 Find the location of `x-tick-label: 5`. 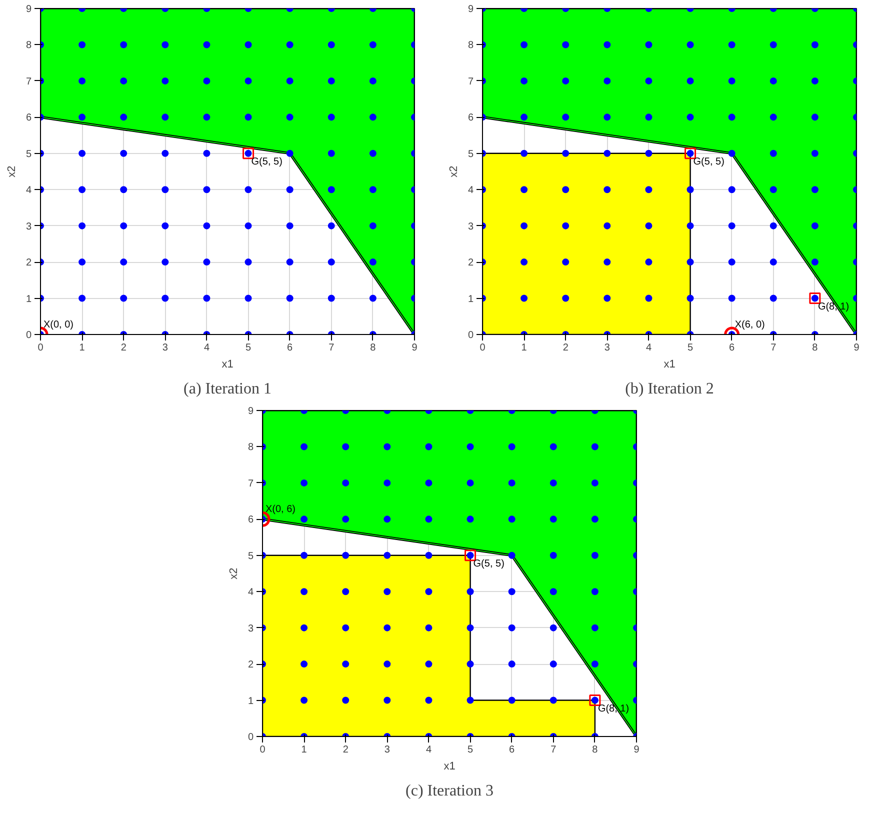

x-tick-label: 5 is located at coordinates (690, 348).